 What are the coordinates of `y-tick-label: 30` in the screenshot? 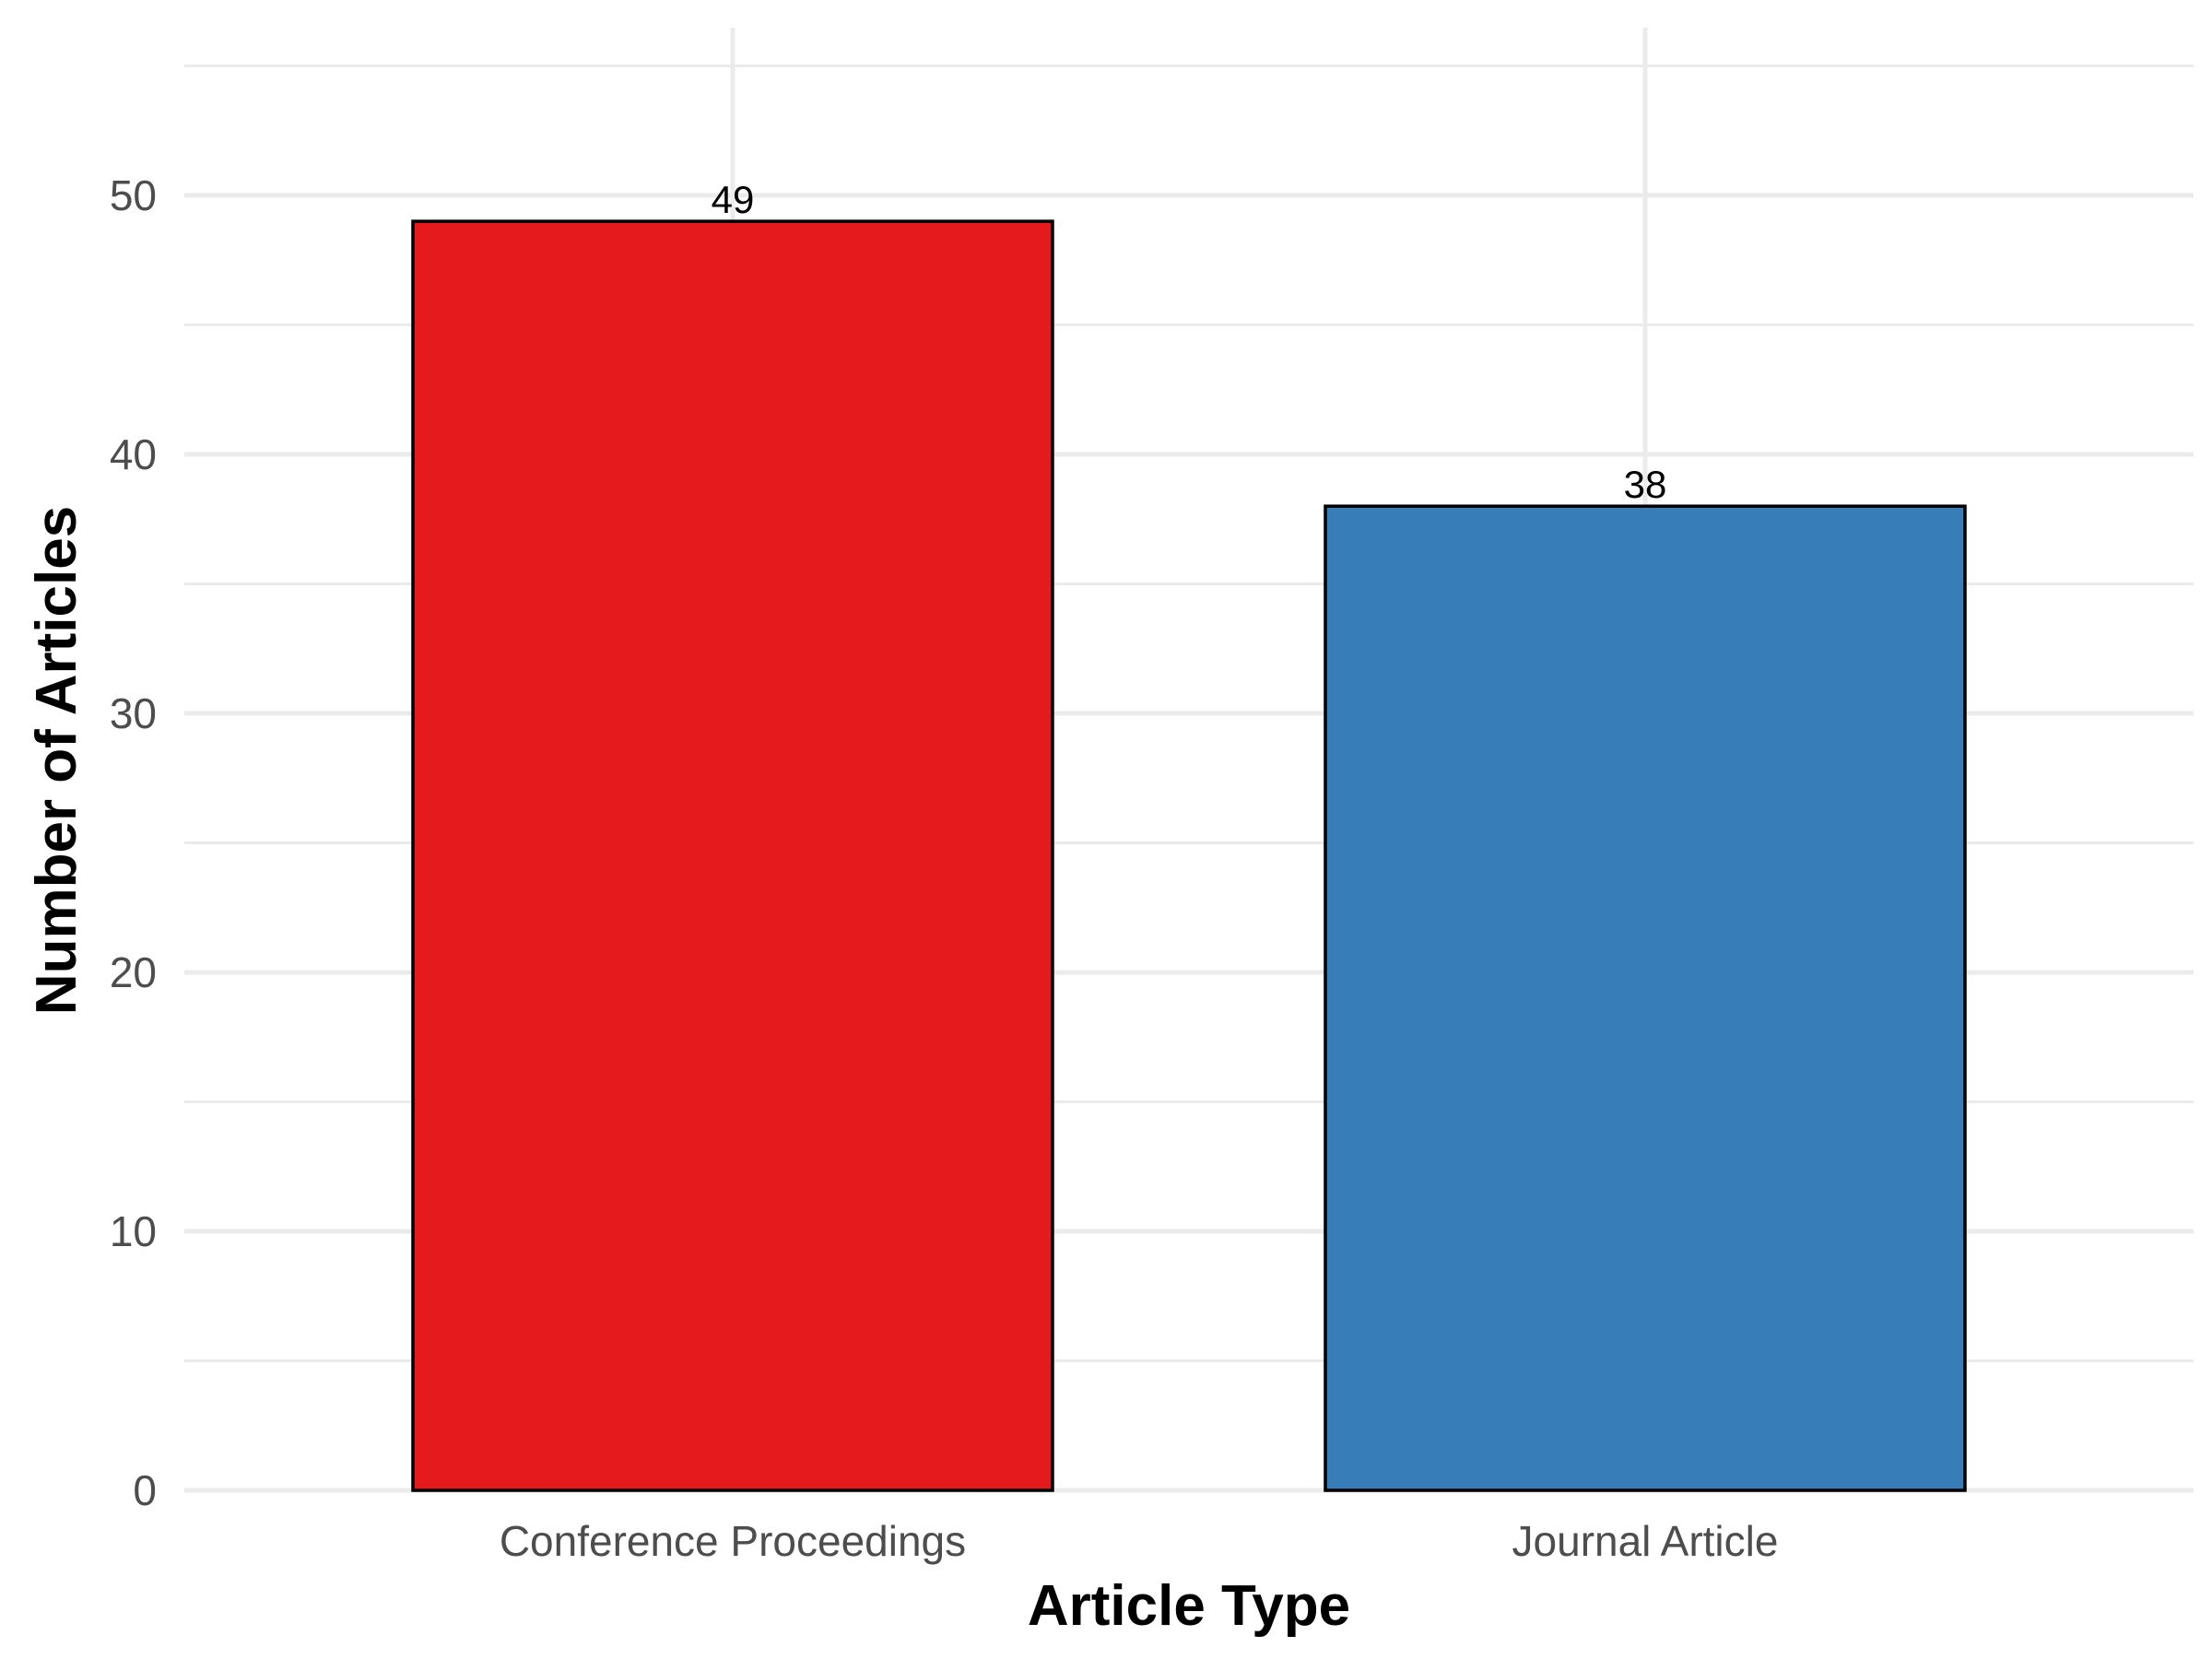 It's located at (133, 713).